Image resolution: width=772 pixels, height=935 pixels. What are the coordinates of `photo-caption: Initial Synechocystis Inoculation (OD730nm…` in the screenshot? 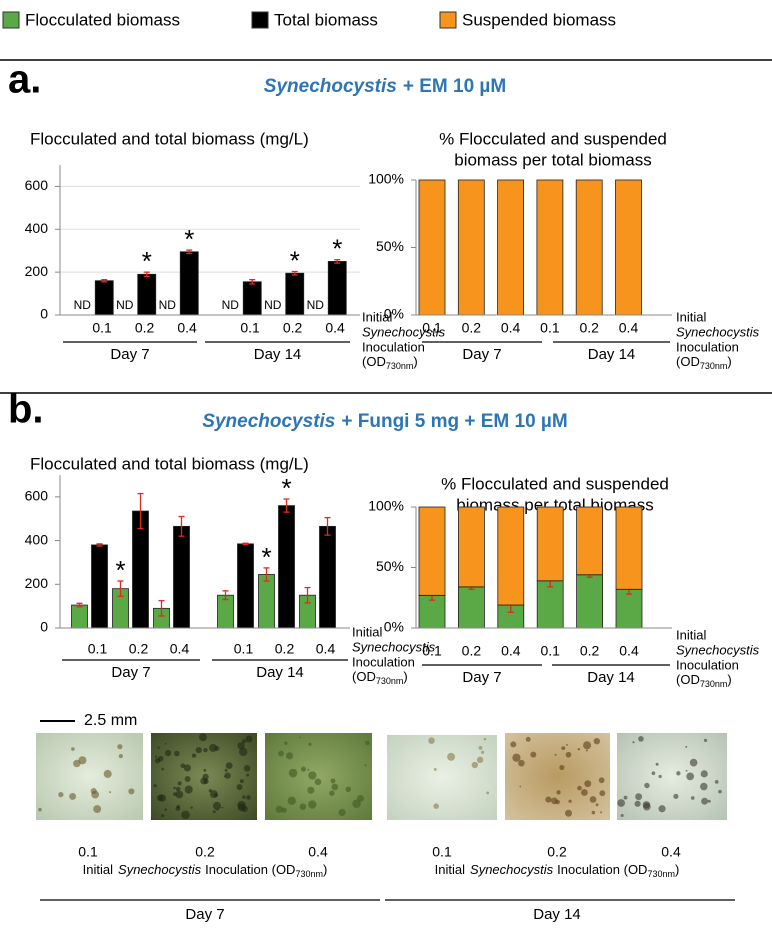 It's located at (205, 870).